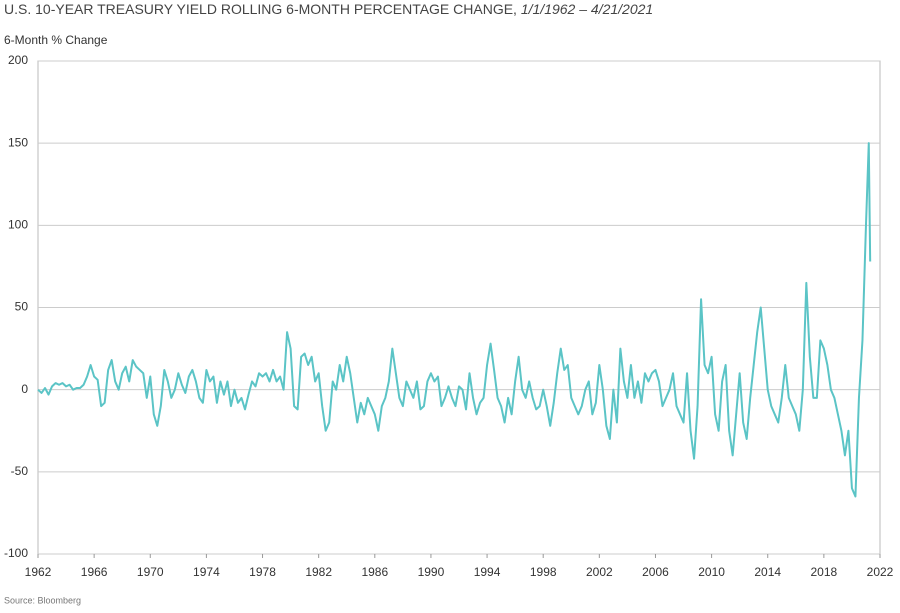 Image resolution: width=900 pixels, height=613 pixels. What do you see at coordinates (824, 572) in the screenshot?
I see `x-tick-label: 2018` at bounding box center [824, 572].